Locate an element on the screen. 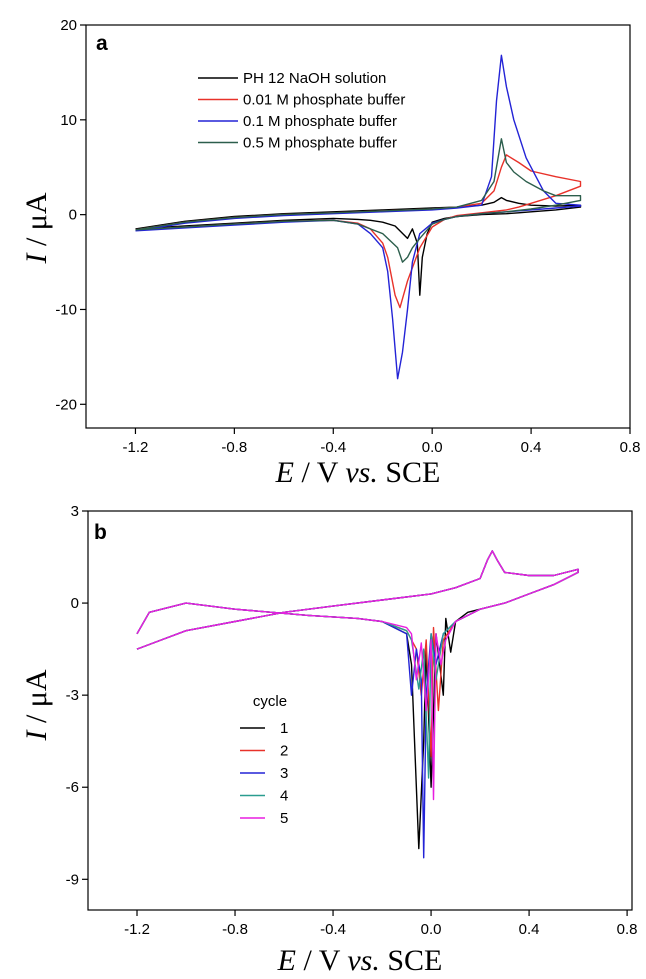 The width and height of the screenshot is (646, 979). panel-letter: a is located at coordinates (102, 43).